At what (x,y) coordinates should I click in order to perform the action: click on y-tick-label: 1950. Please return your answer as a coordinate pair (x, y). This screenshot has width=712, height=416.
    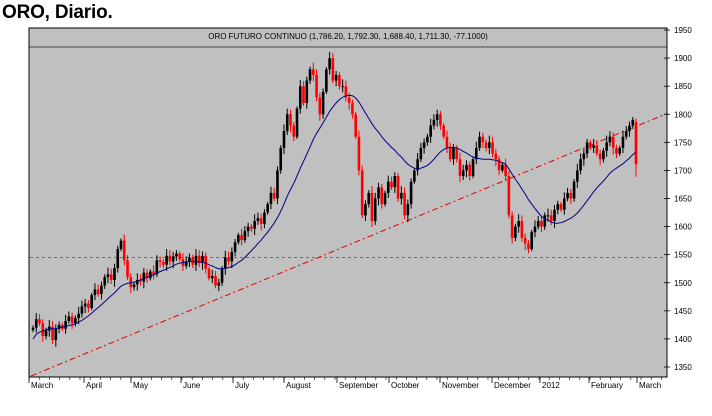
    Looking at the image, I should click on (683, 30).